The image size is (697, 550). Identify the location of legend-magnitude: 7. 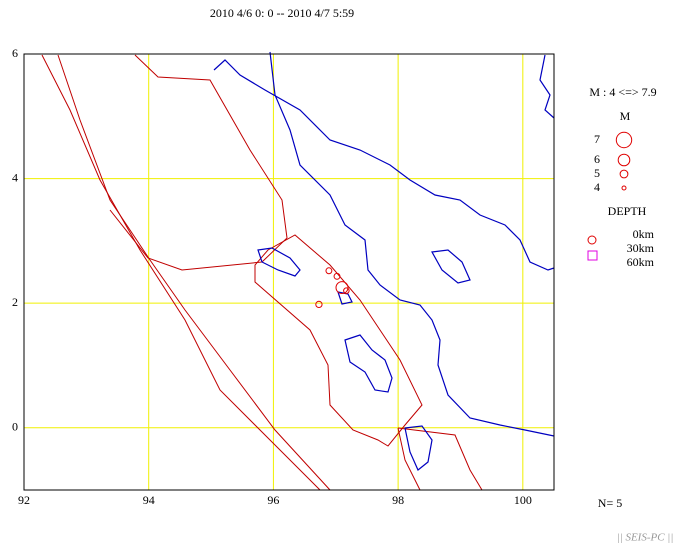
(597, 139).